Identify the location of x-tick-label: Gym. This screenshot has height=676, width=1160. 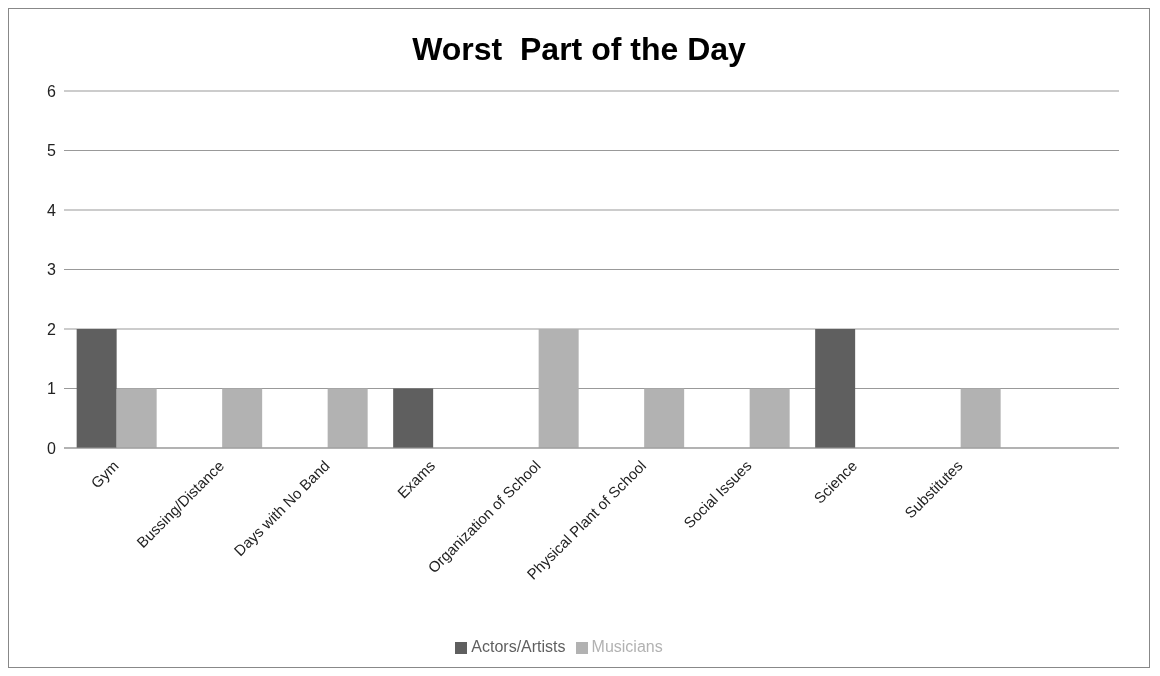
(104, 474).